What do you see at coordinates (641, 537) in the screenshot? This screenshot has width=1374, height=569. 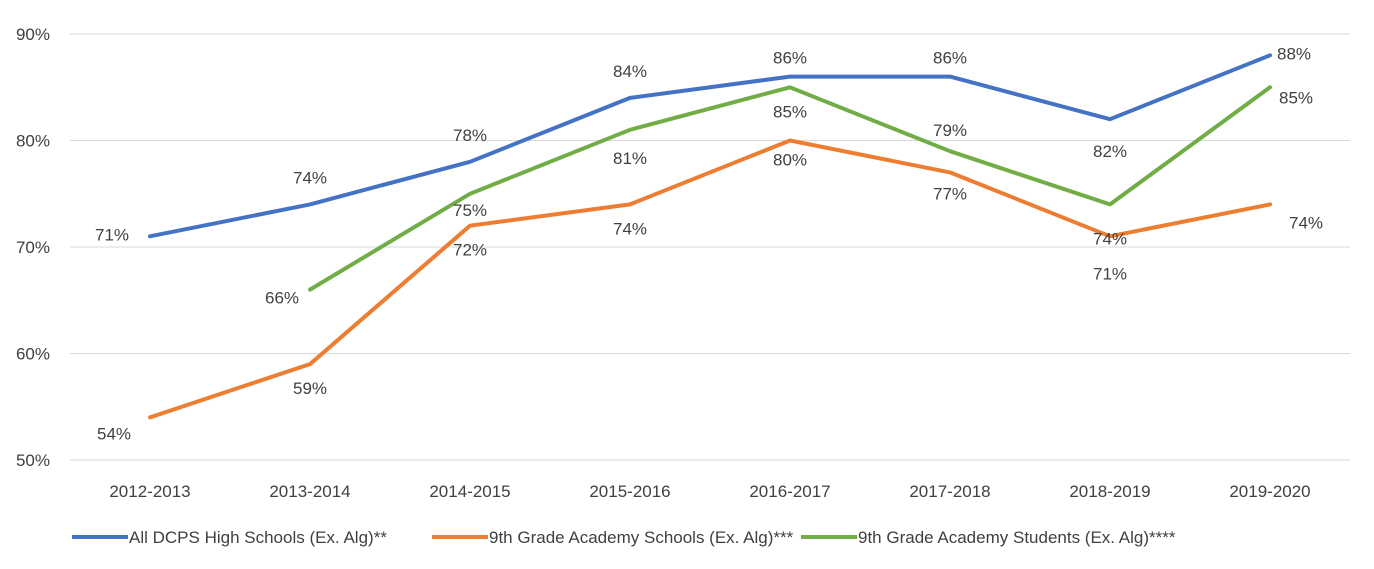 I see `legend-label: 9th Grade Academy Schools (Ex. Alg)***` at bounding box center [641, 537].